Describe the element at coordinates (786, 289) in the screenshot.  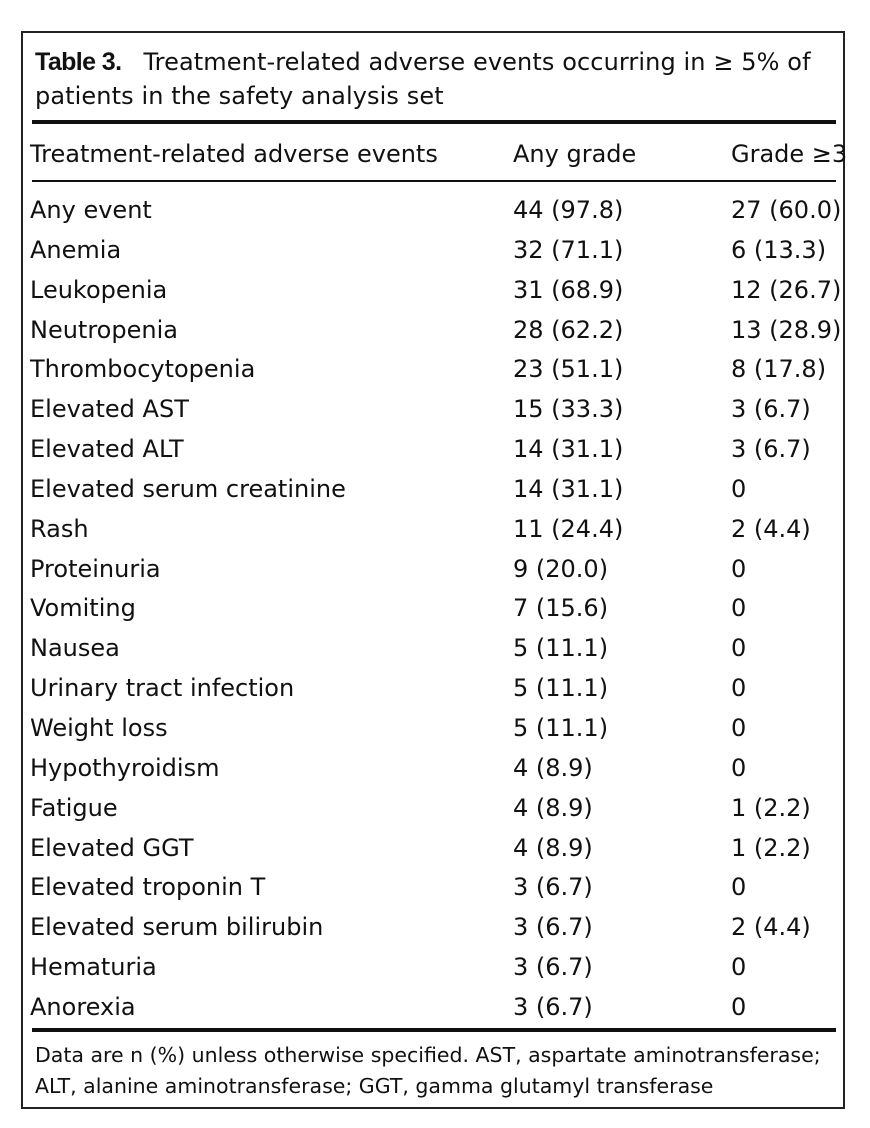
I see `cell-grade3: 12 (26.7)` at that location.